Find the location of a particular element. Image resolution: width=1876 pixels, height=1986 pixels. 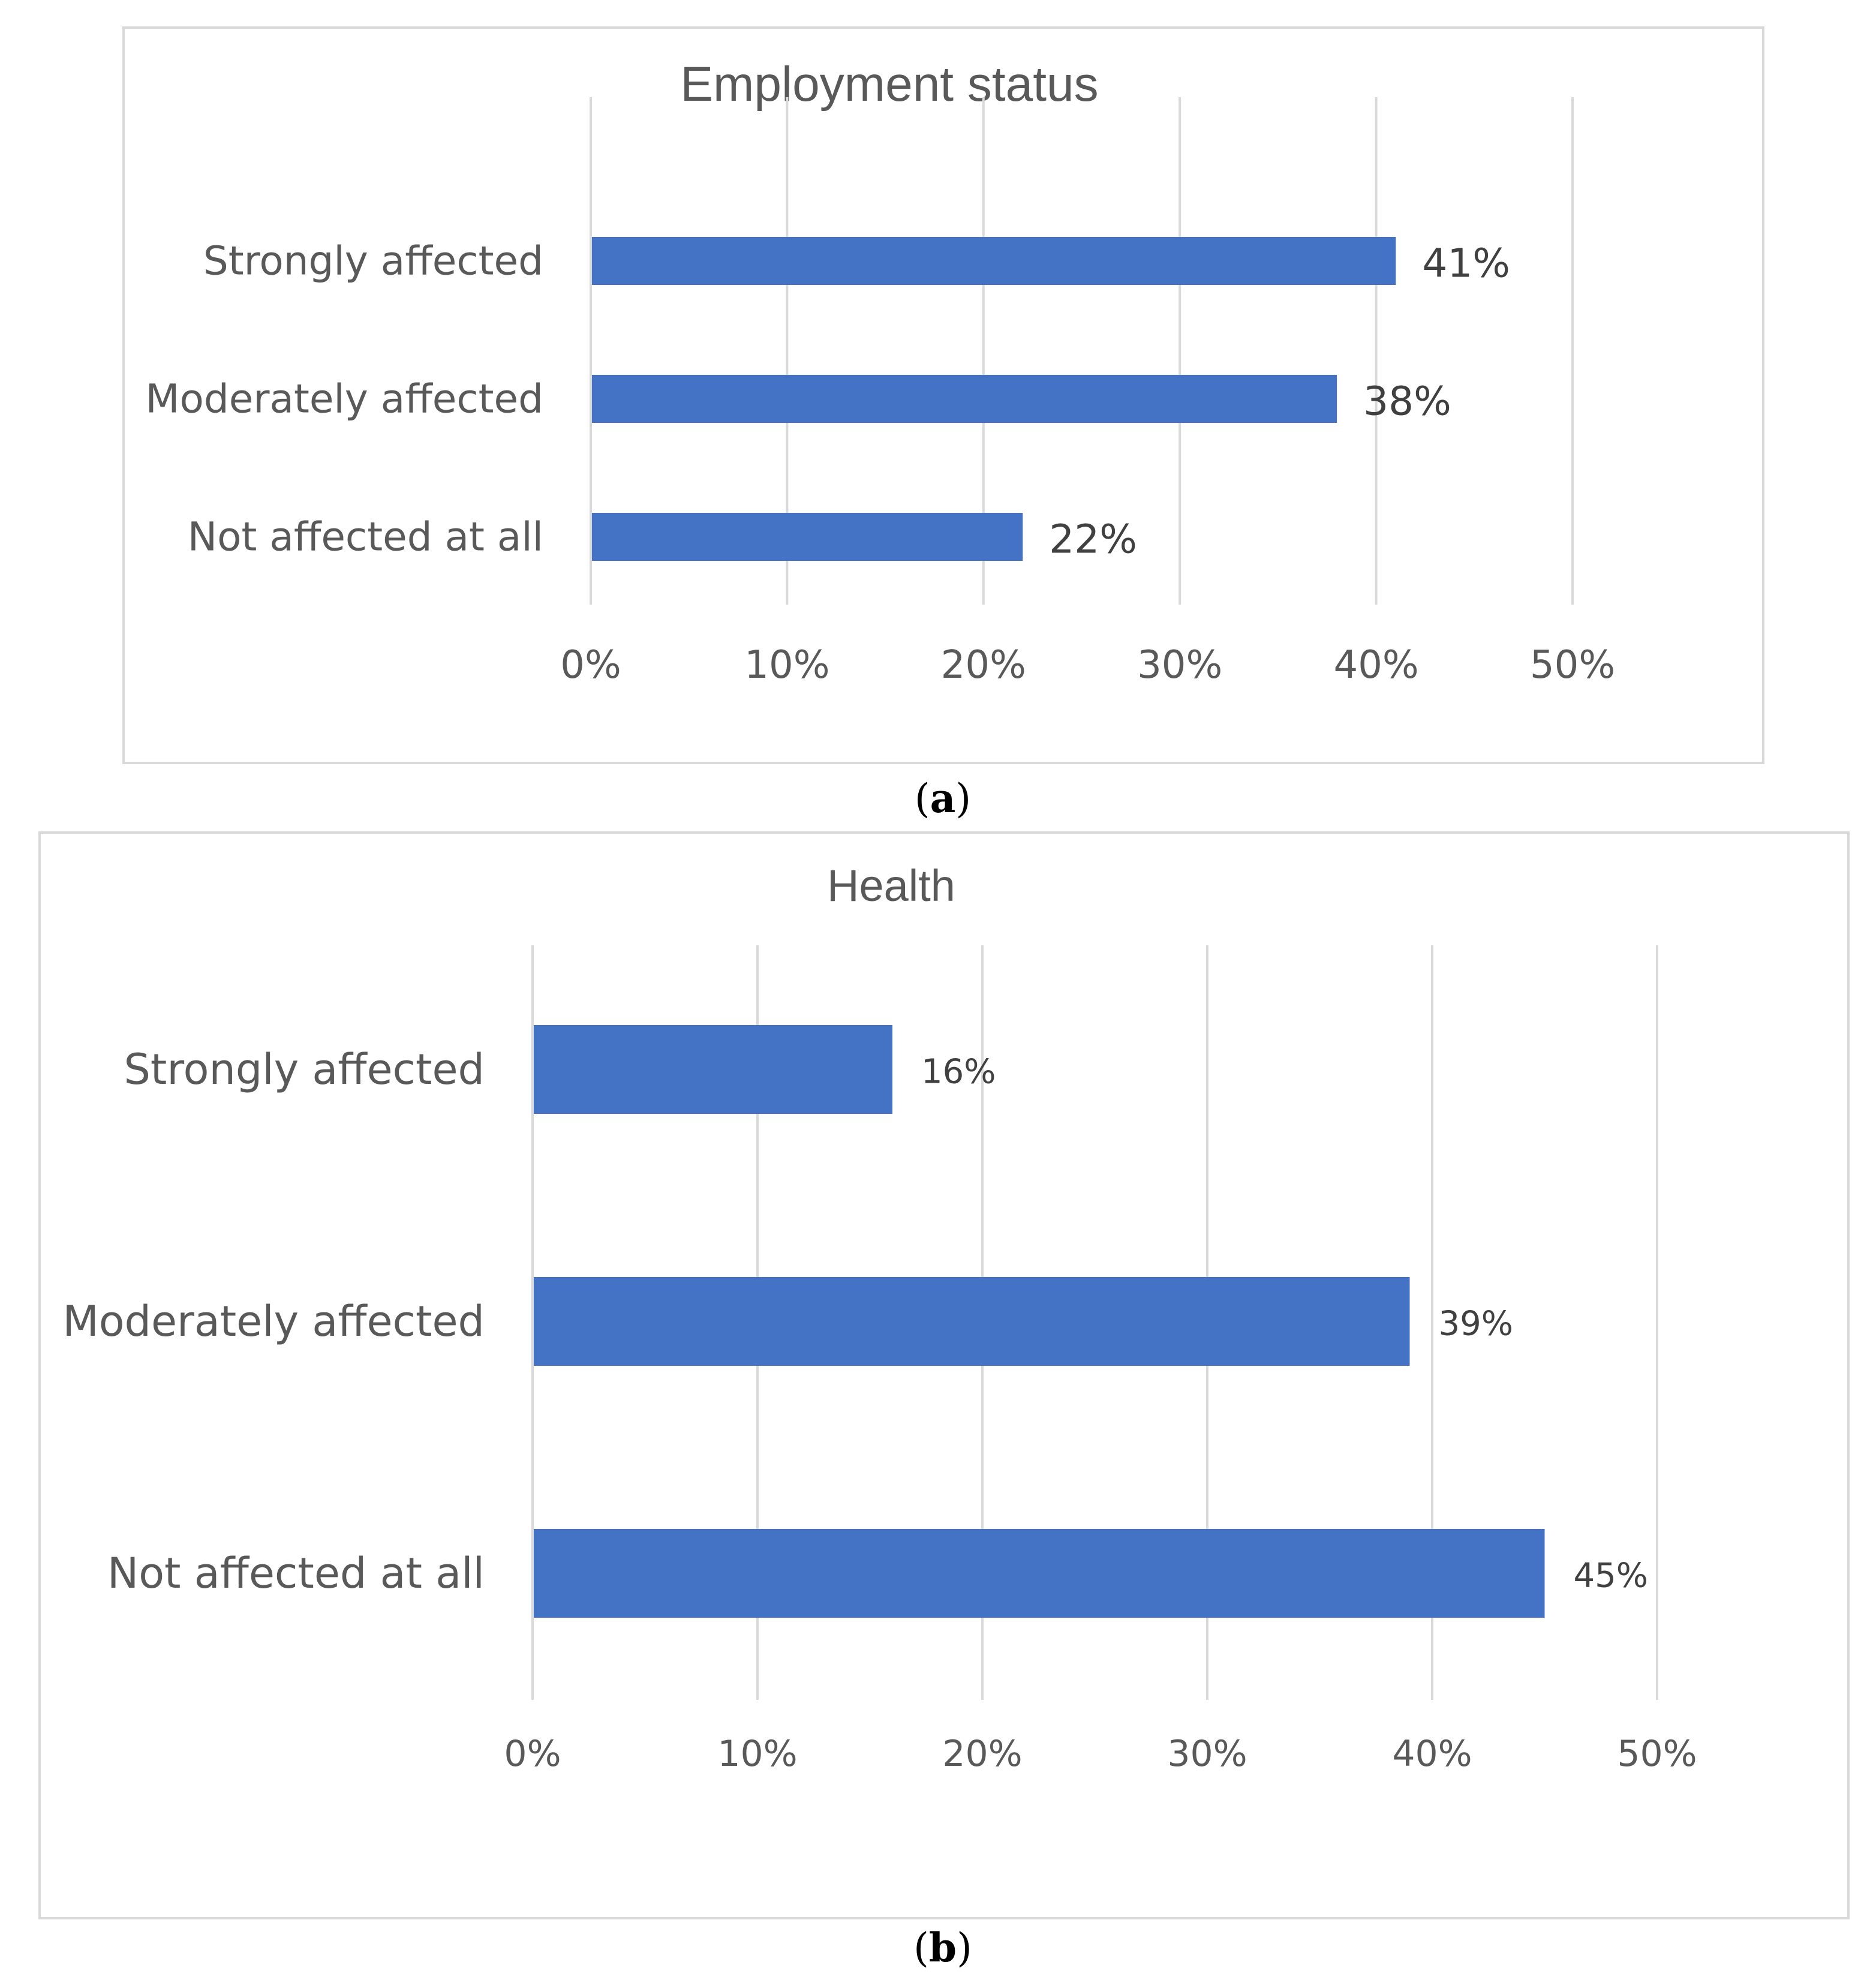

health-tick-label-50: 50% is located at coordinates (1657, 1754).